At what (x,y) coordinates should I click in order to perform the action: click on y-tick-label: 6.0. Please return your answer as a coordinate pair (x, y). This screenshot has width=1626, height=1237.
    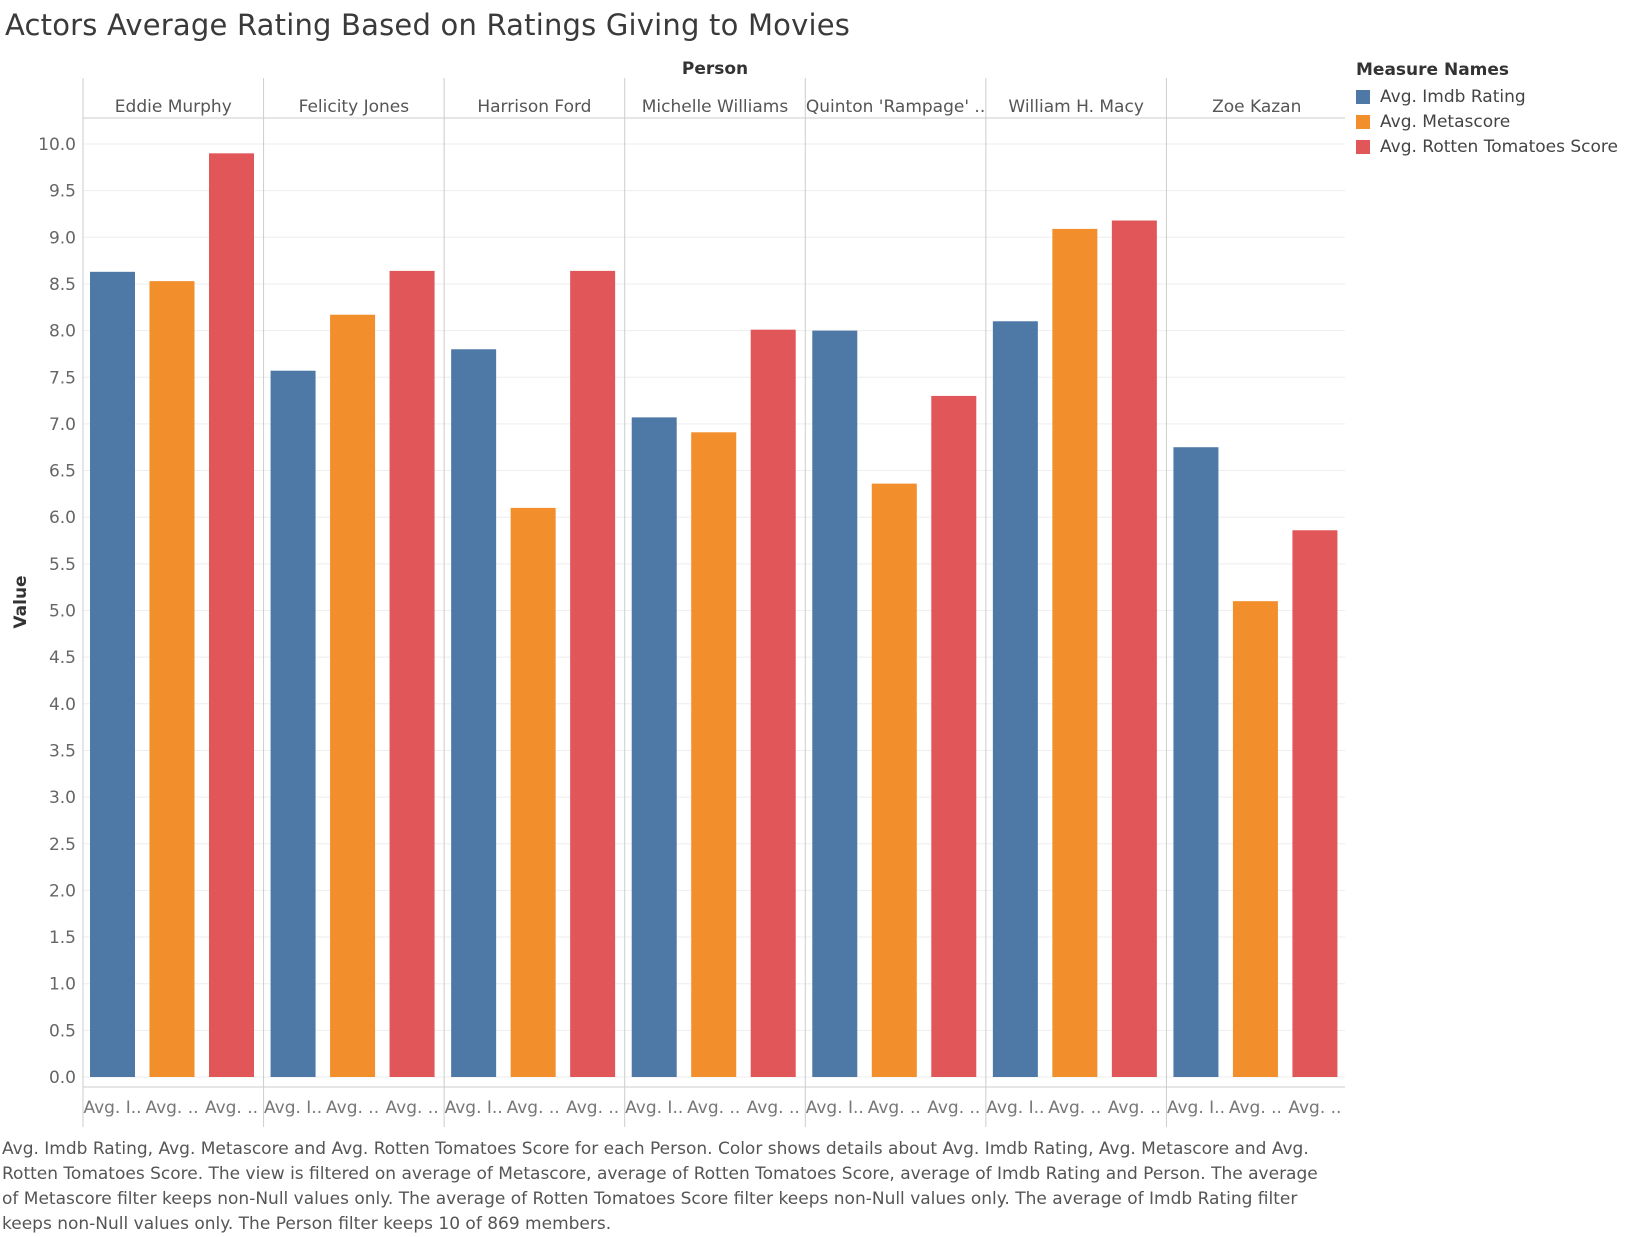
    Looking at the image, I should click on (62, 518).